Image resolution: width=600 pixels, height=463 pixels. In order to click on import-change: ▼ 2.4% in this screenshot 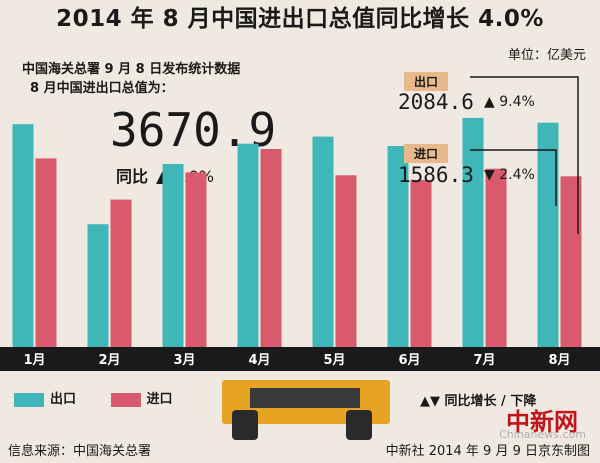, I will do `click(509, 175)`.